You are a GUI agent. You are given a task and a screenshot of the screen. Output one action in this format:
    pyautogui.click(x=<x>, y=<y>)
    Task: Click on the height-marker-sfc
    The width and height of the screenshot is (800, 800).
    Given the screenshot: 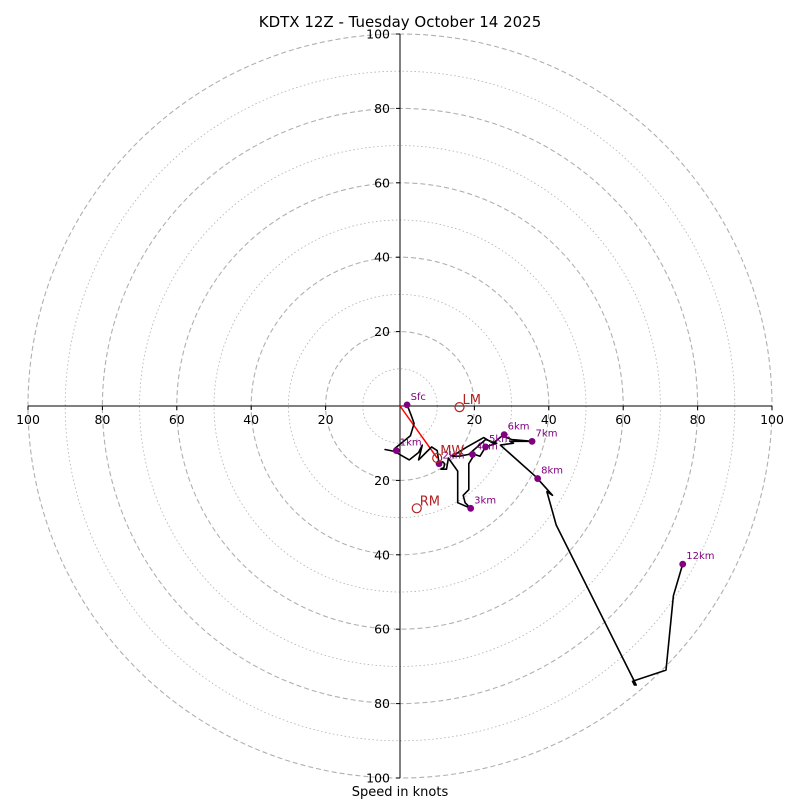 What is the action you would take?
    pyautogui.click(x=407, y=405)
    